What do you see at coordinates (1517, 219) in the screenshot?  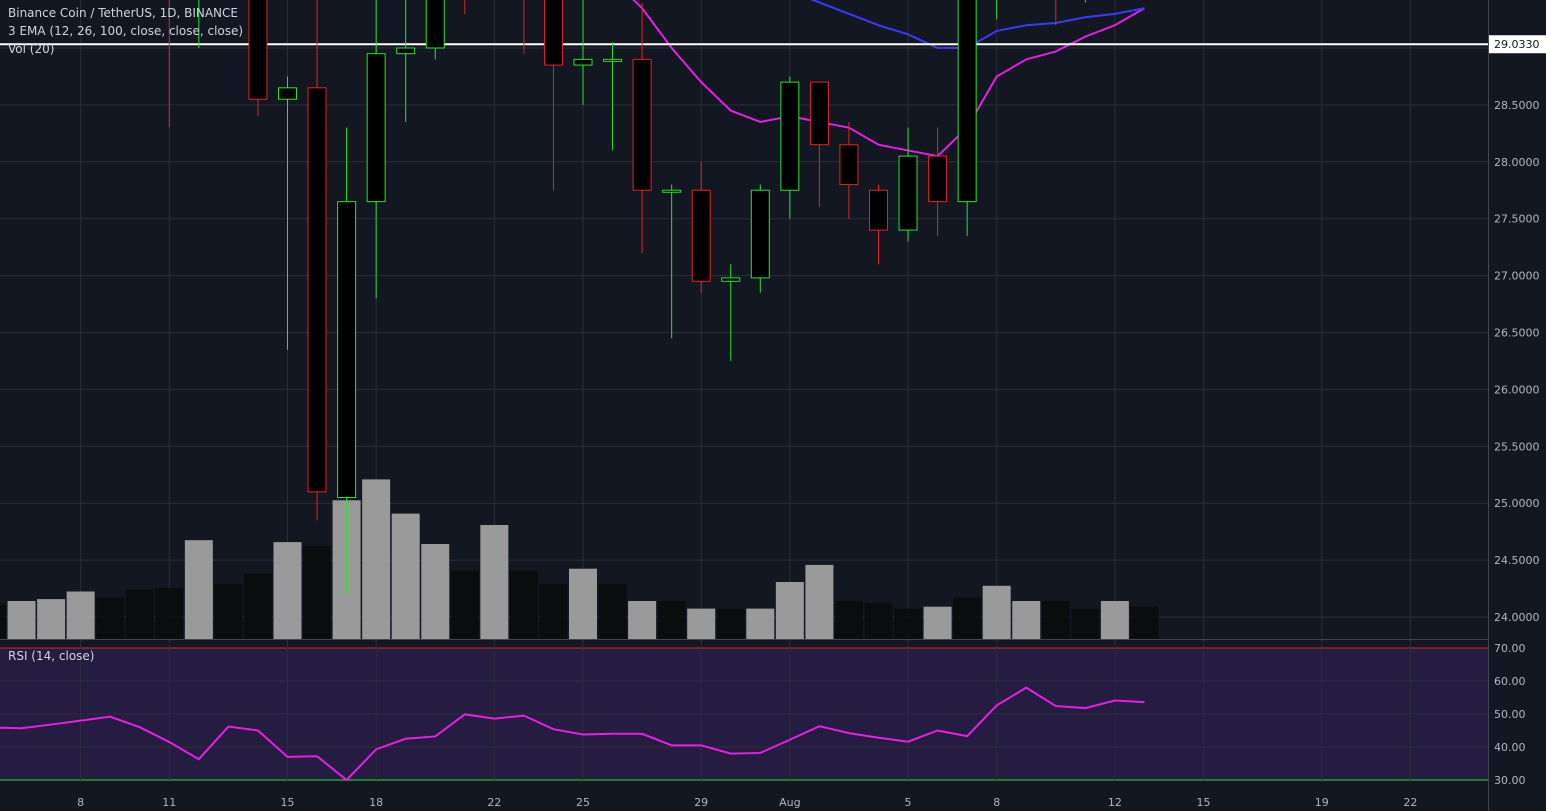 I see `price-tick-label: 27.5000` at bounding box center [1517, 219].